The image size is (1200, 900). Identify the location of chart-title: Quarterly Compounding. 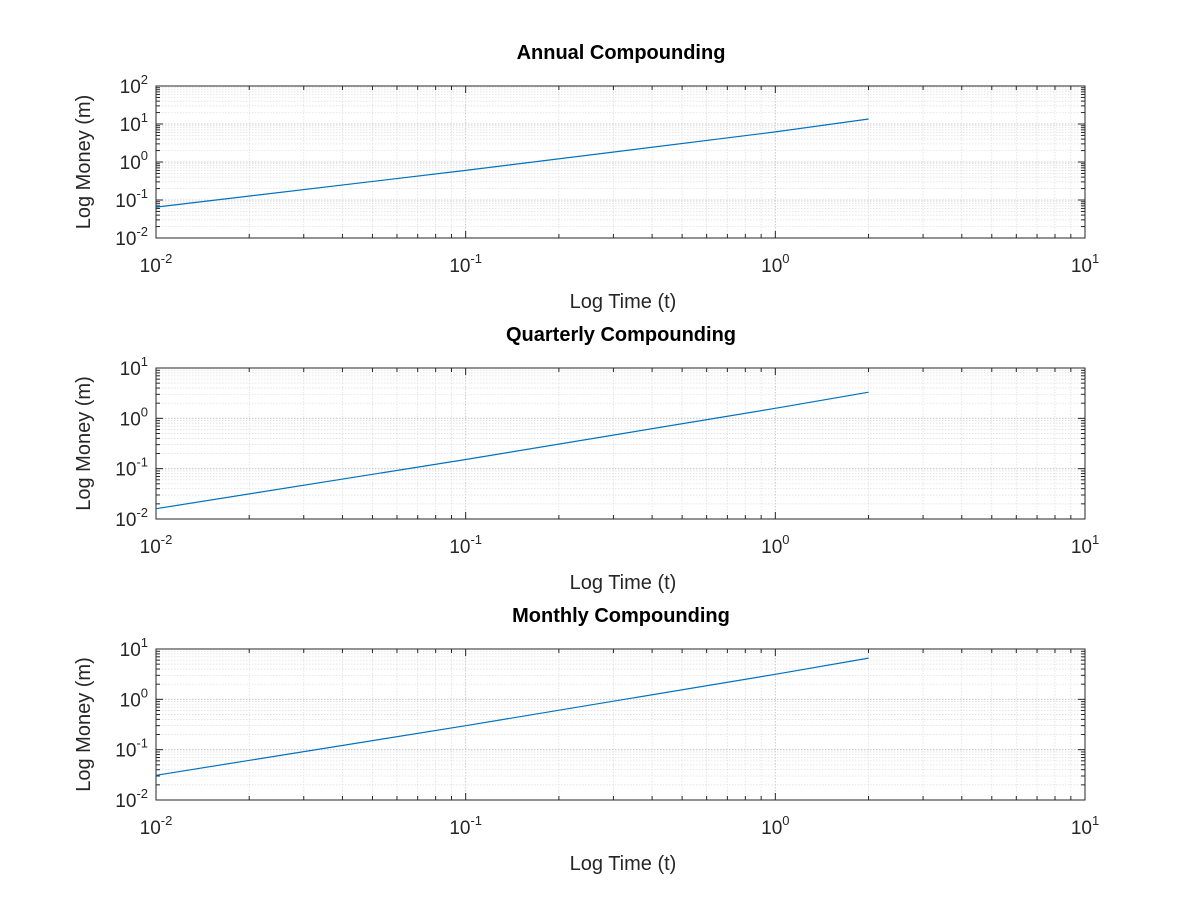
(621, 335).